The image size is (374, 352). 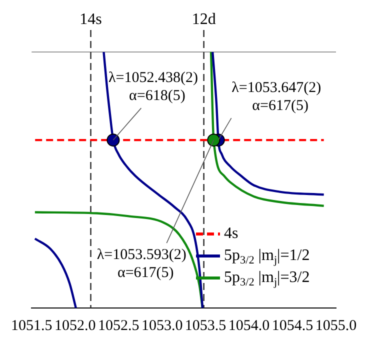 What do you see at coordinates (162, 326) in the screenshot?
I see `x-tick-label: 1053.0` at bounding box center [162, 326].